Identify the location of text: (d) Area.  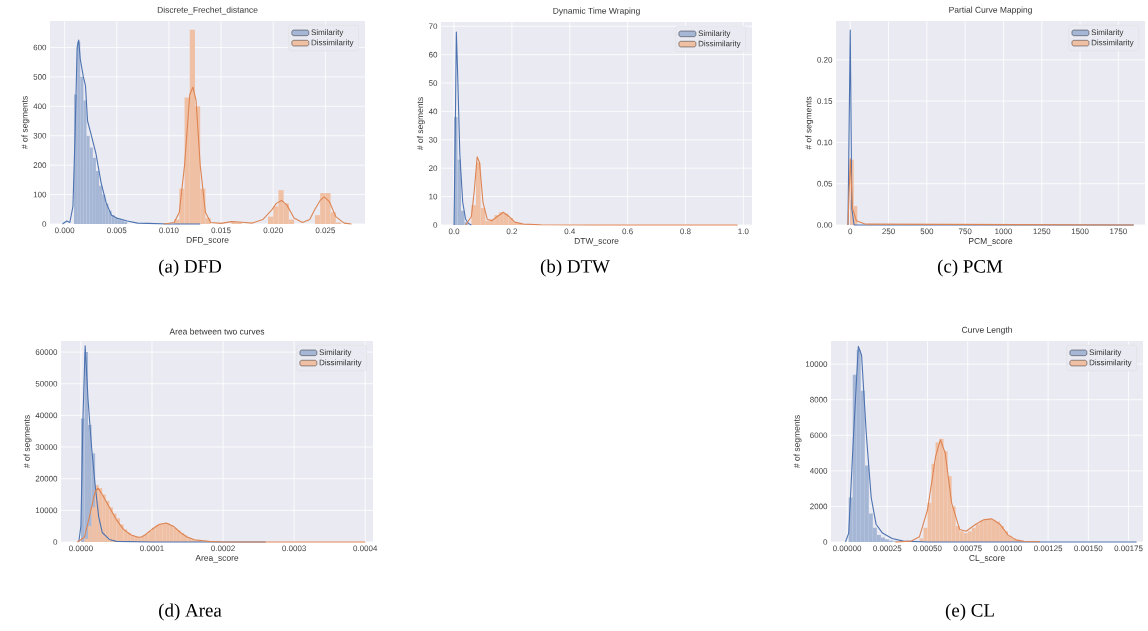
(190, 612).